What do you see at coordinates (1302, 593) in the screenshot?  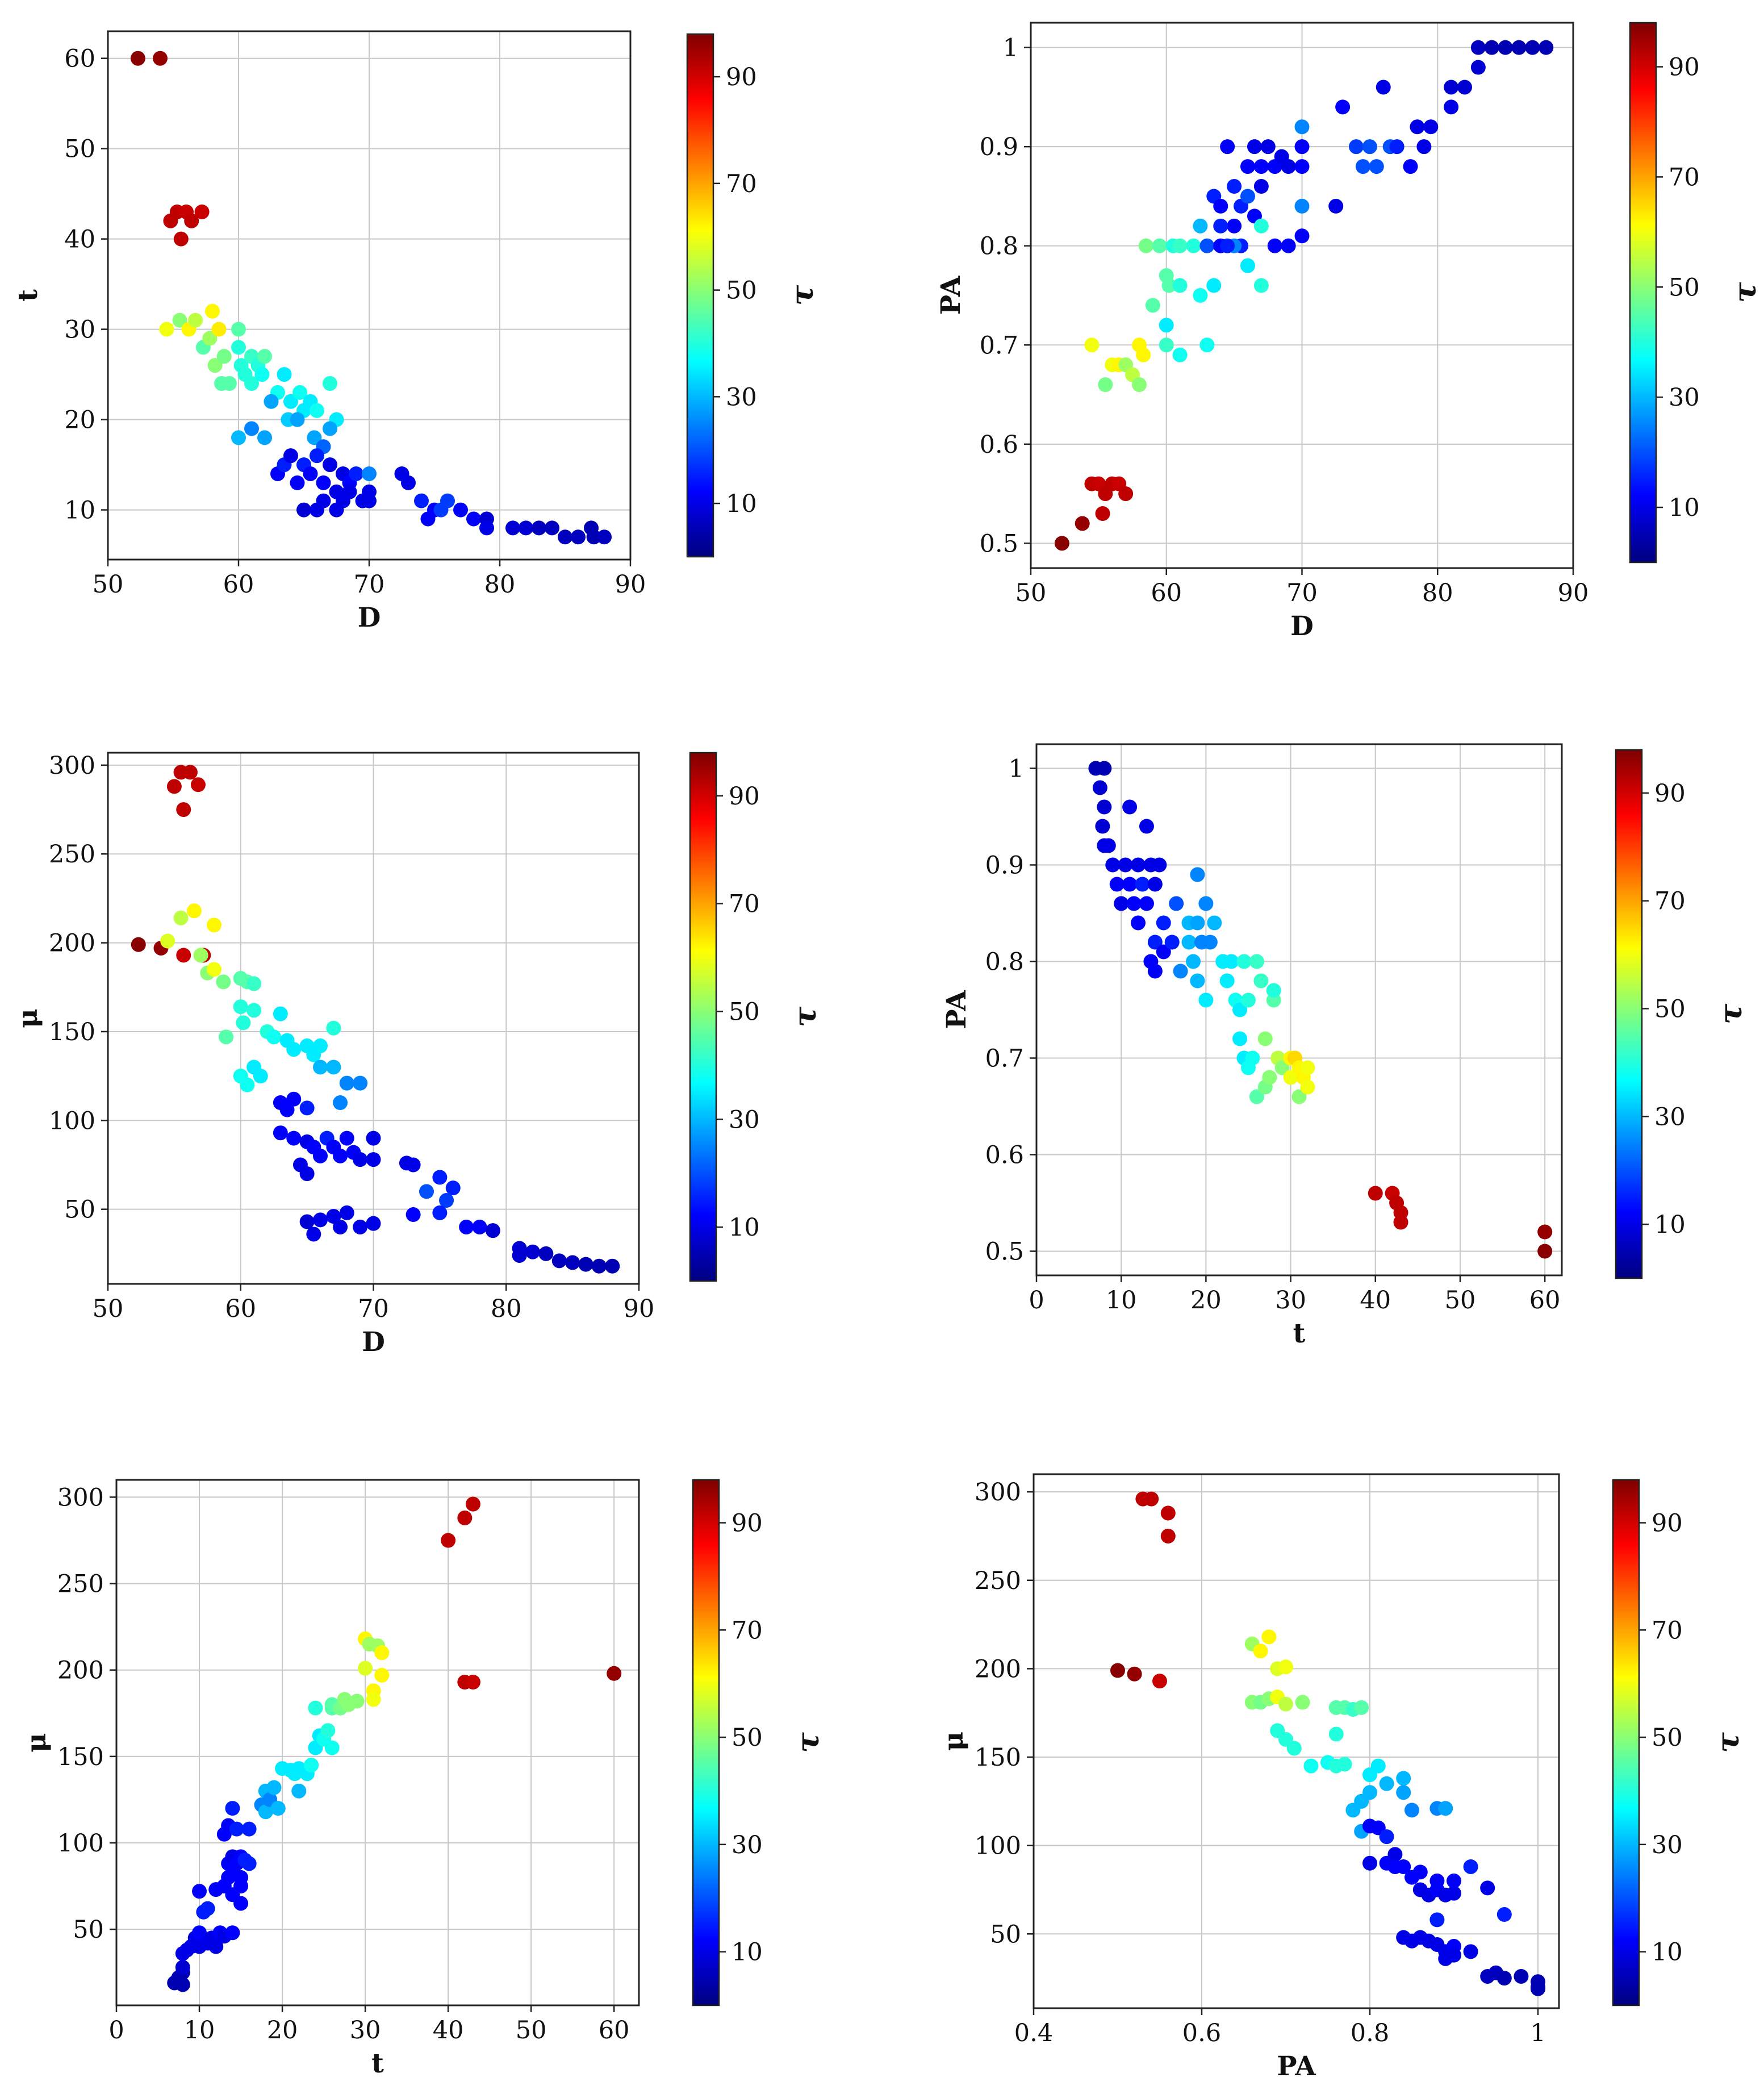 I see `x-tick-label: 70` at bounding box center [1302, 593].